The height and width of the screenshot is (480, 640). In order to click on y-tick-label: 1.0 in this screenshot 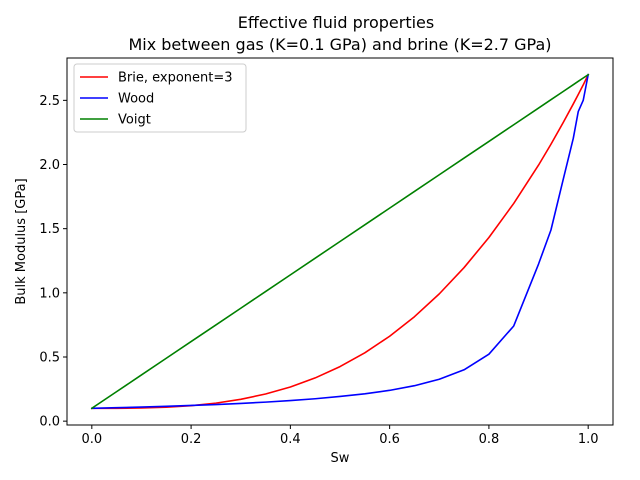, I will do `click(49, 293)`.